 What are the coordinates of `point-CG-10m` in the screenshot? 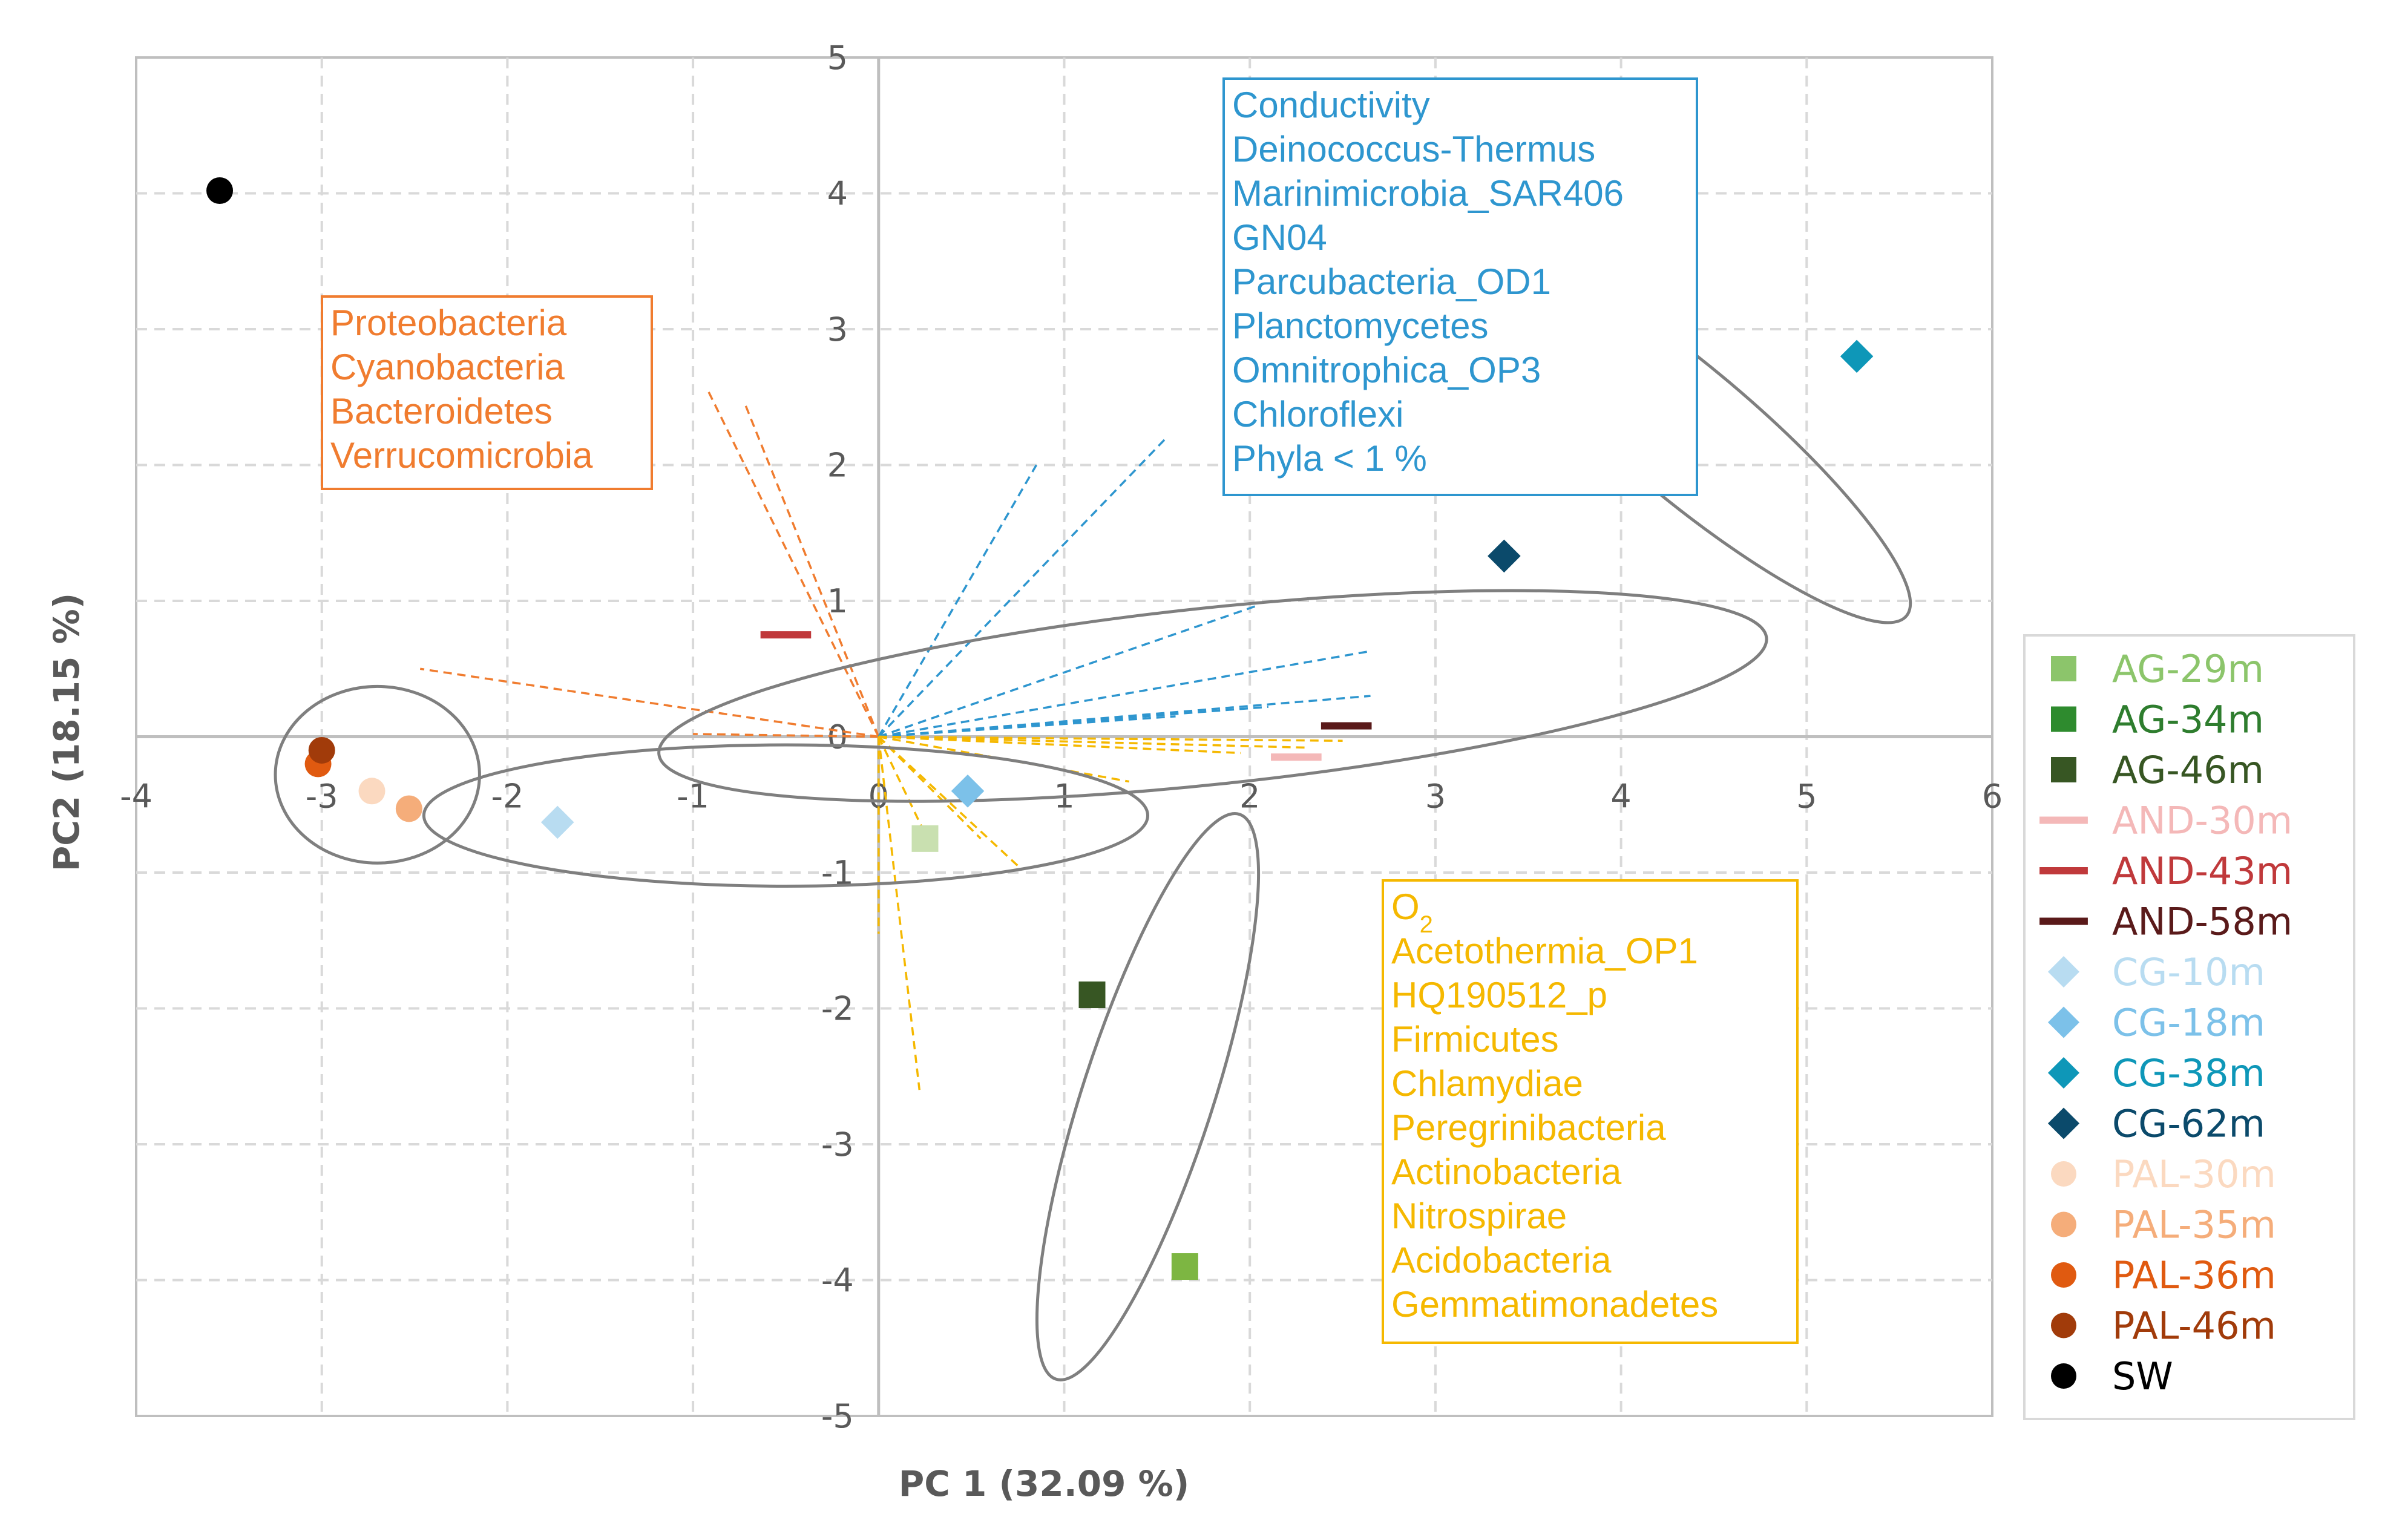 It's located at (557, 822).